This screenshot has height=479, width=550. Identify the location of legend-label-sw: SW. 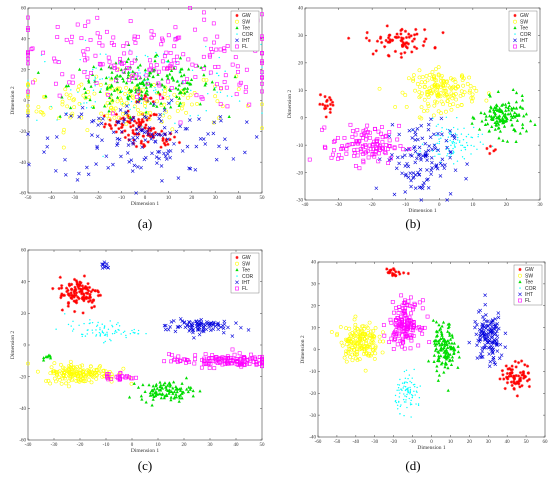
(246, 22).